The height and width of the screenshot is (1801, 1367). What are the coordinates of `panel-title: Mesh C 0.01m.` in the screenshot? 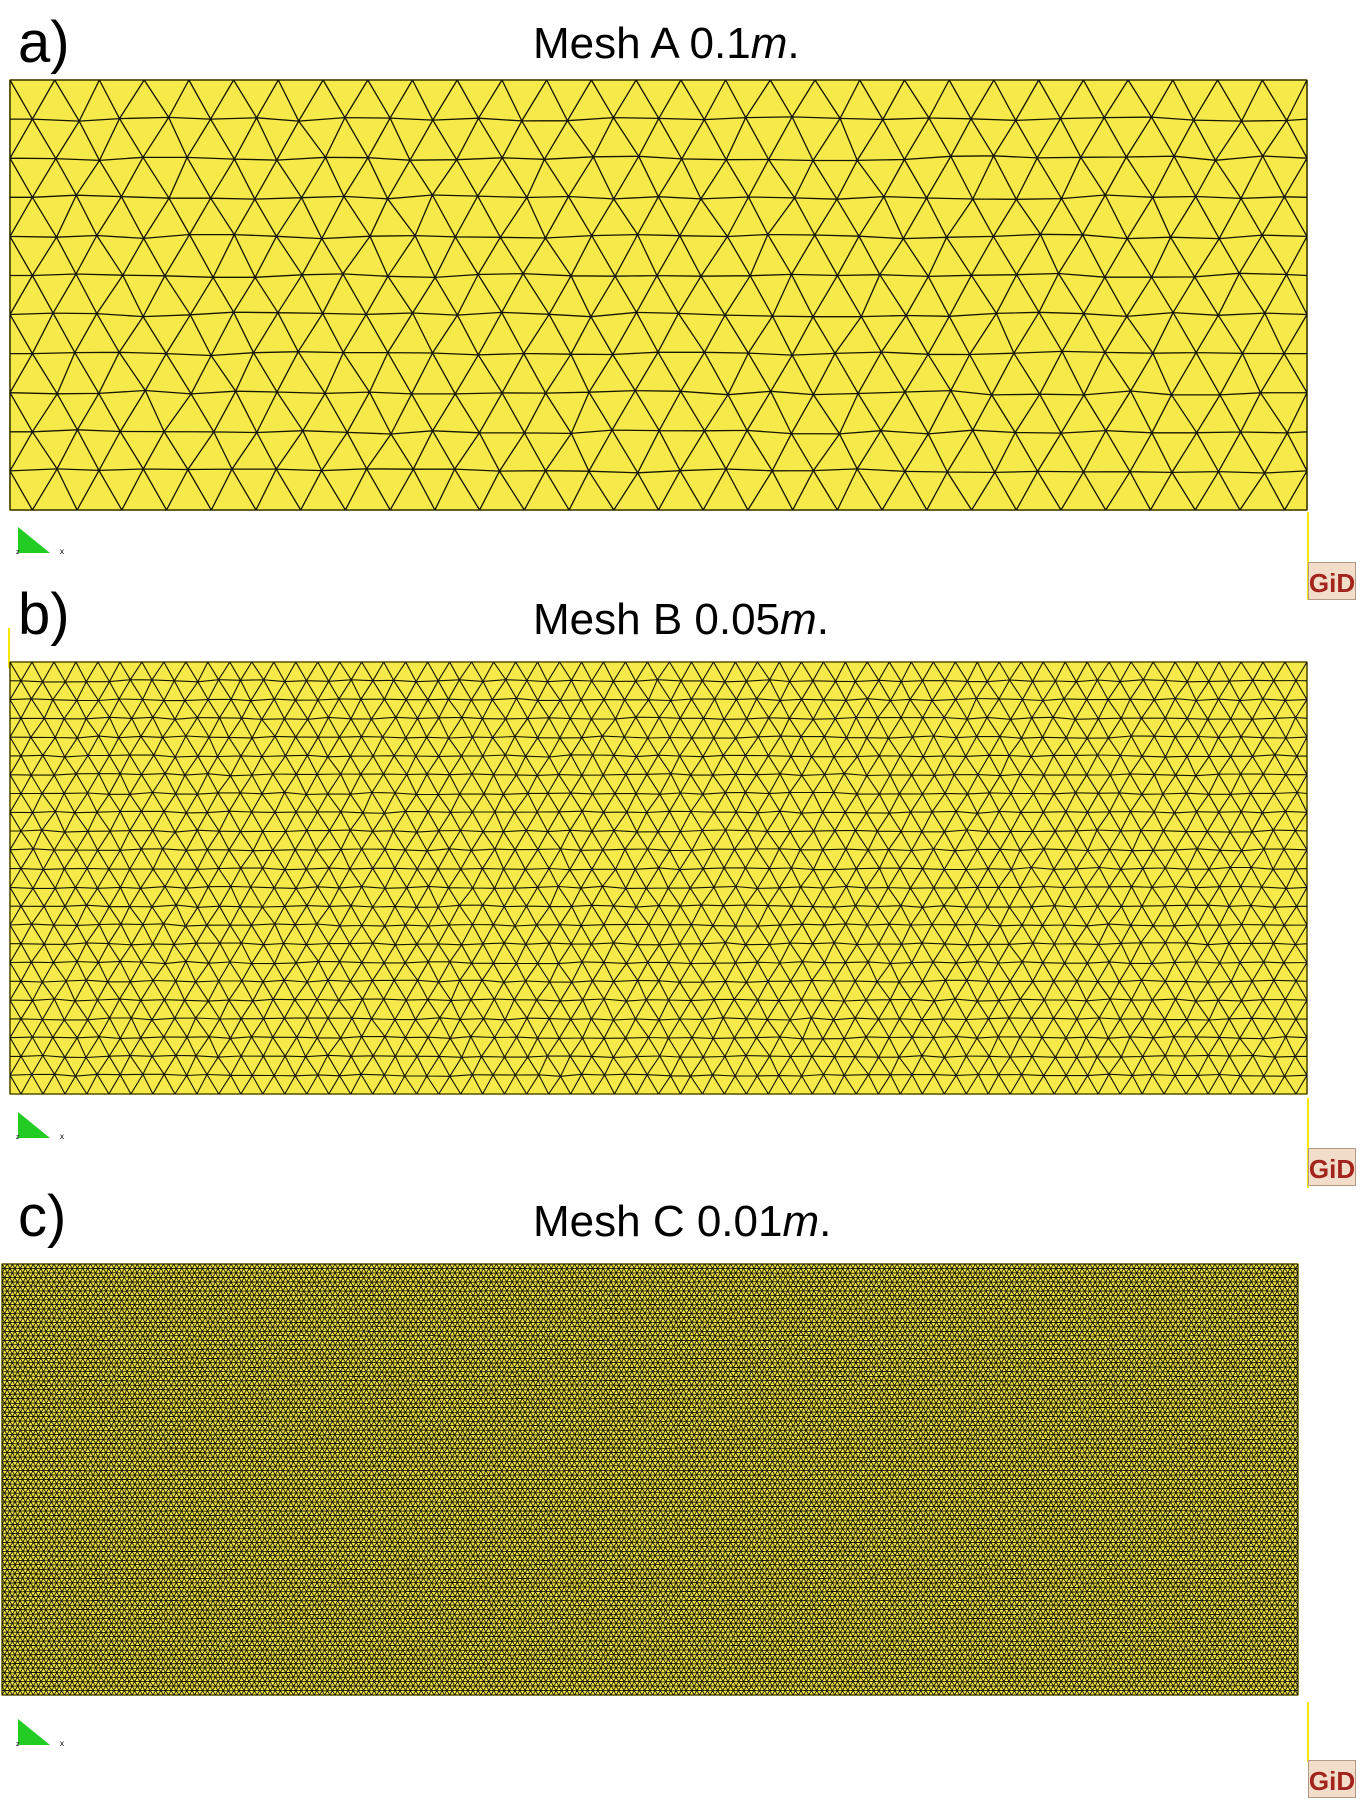 It's located at (682, 1222).